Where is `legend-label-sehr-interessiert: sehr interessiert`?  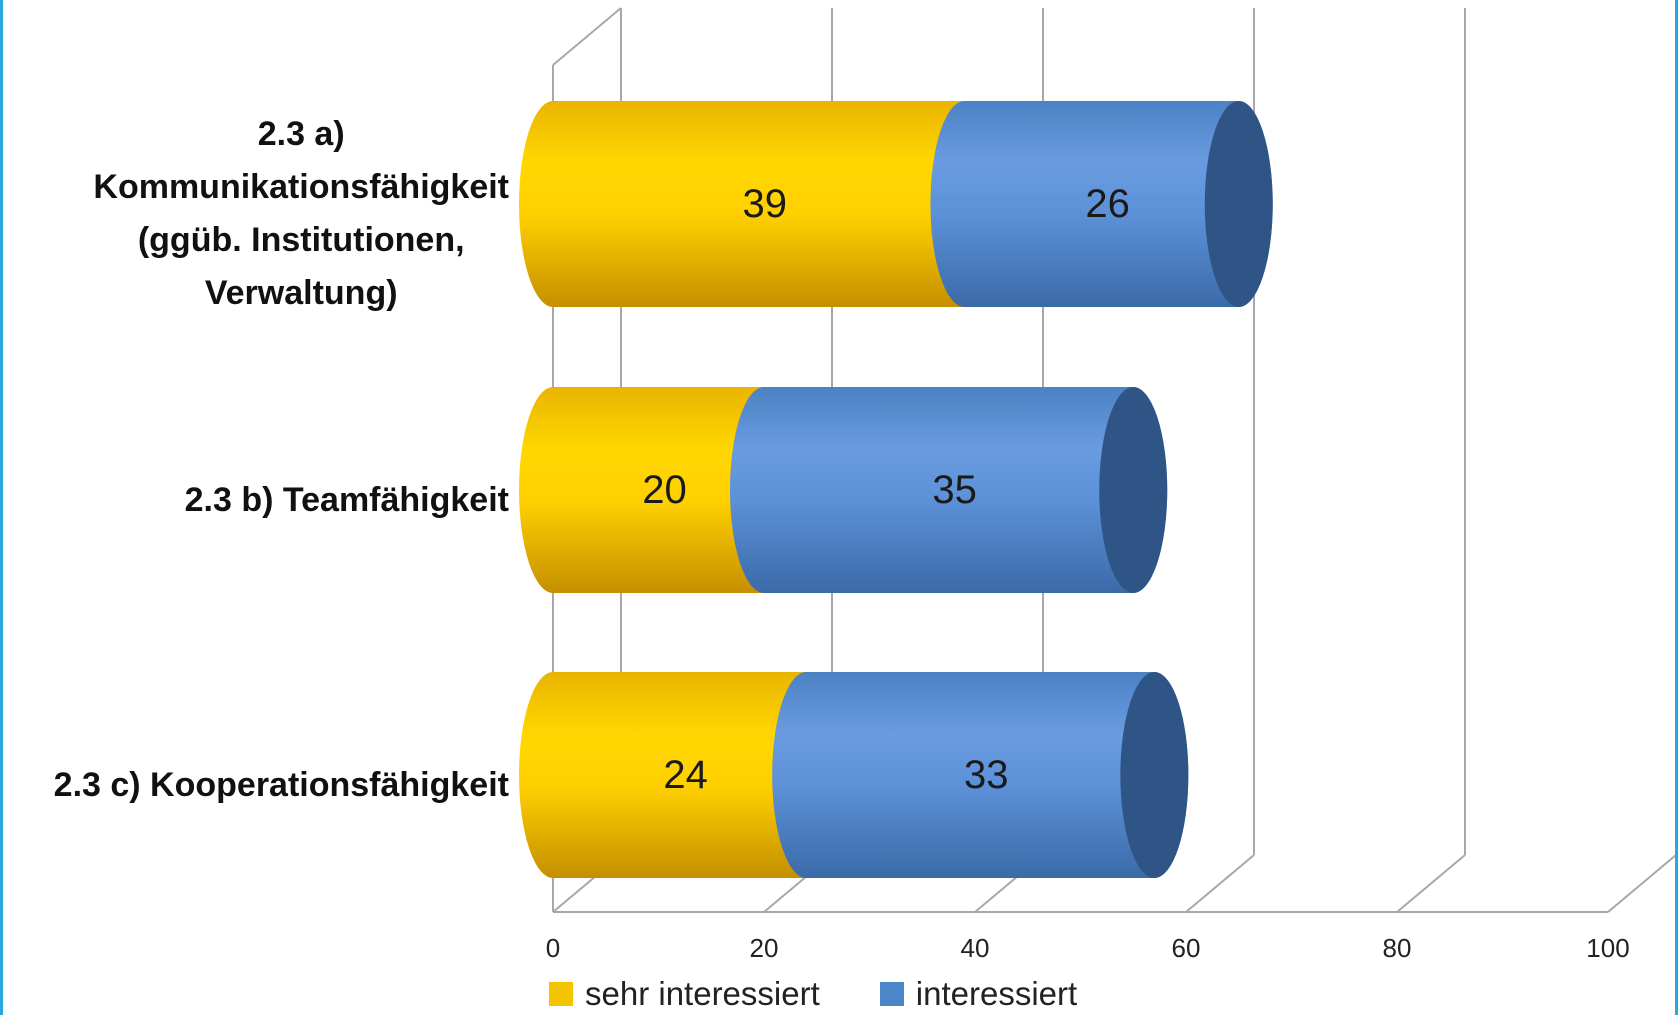 legend-label-sehr-interessiert: sehr interessiert is located at coordinates (702, 993).